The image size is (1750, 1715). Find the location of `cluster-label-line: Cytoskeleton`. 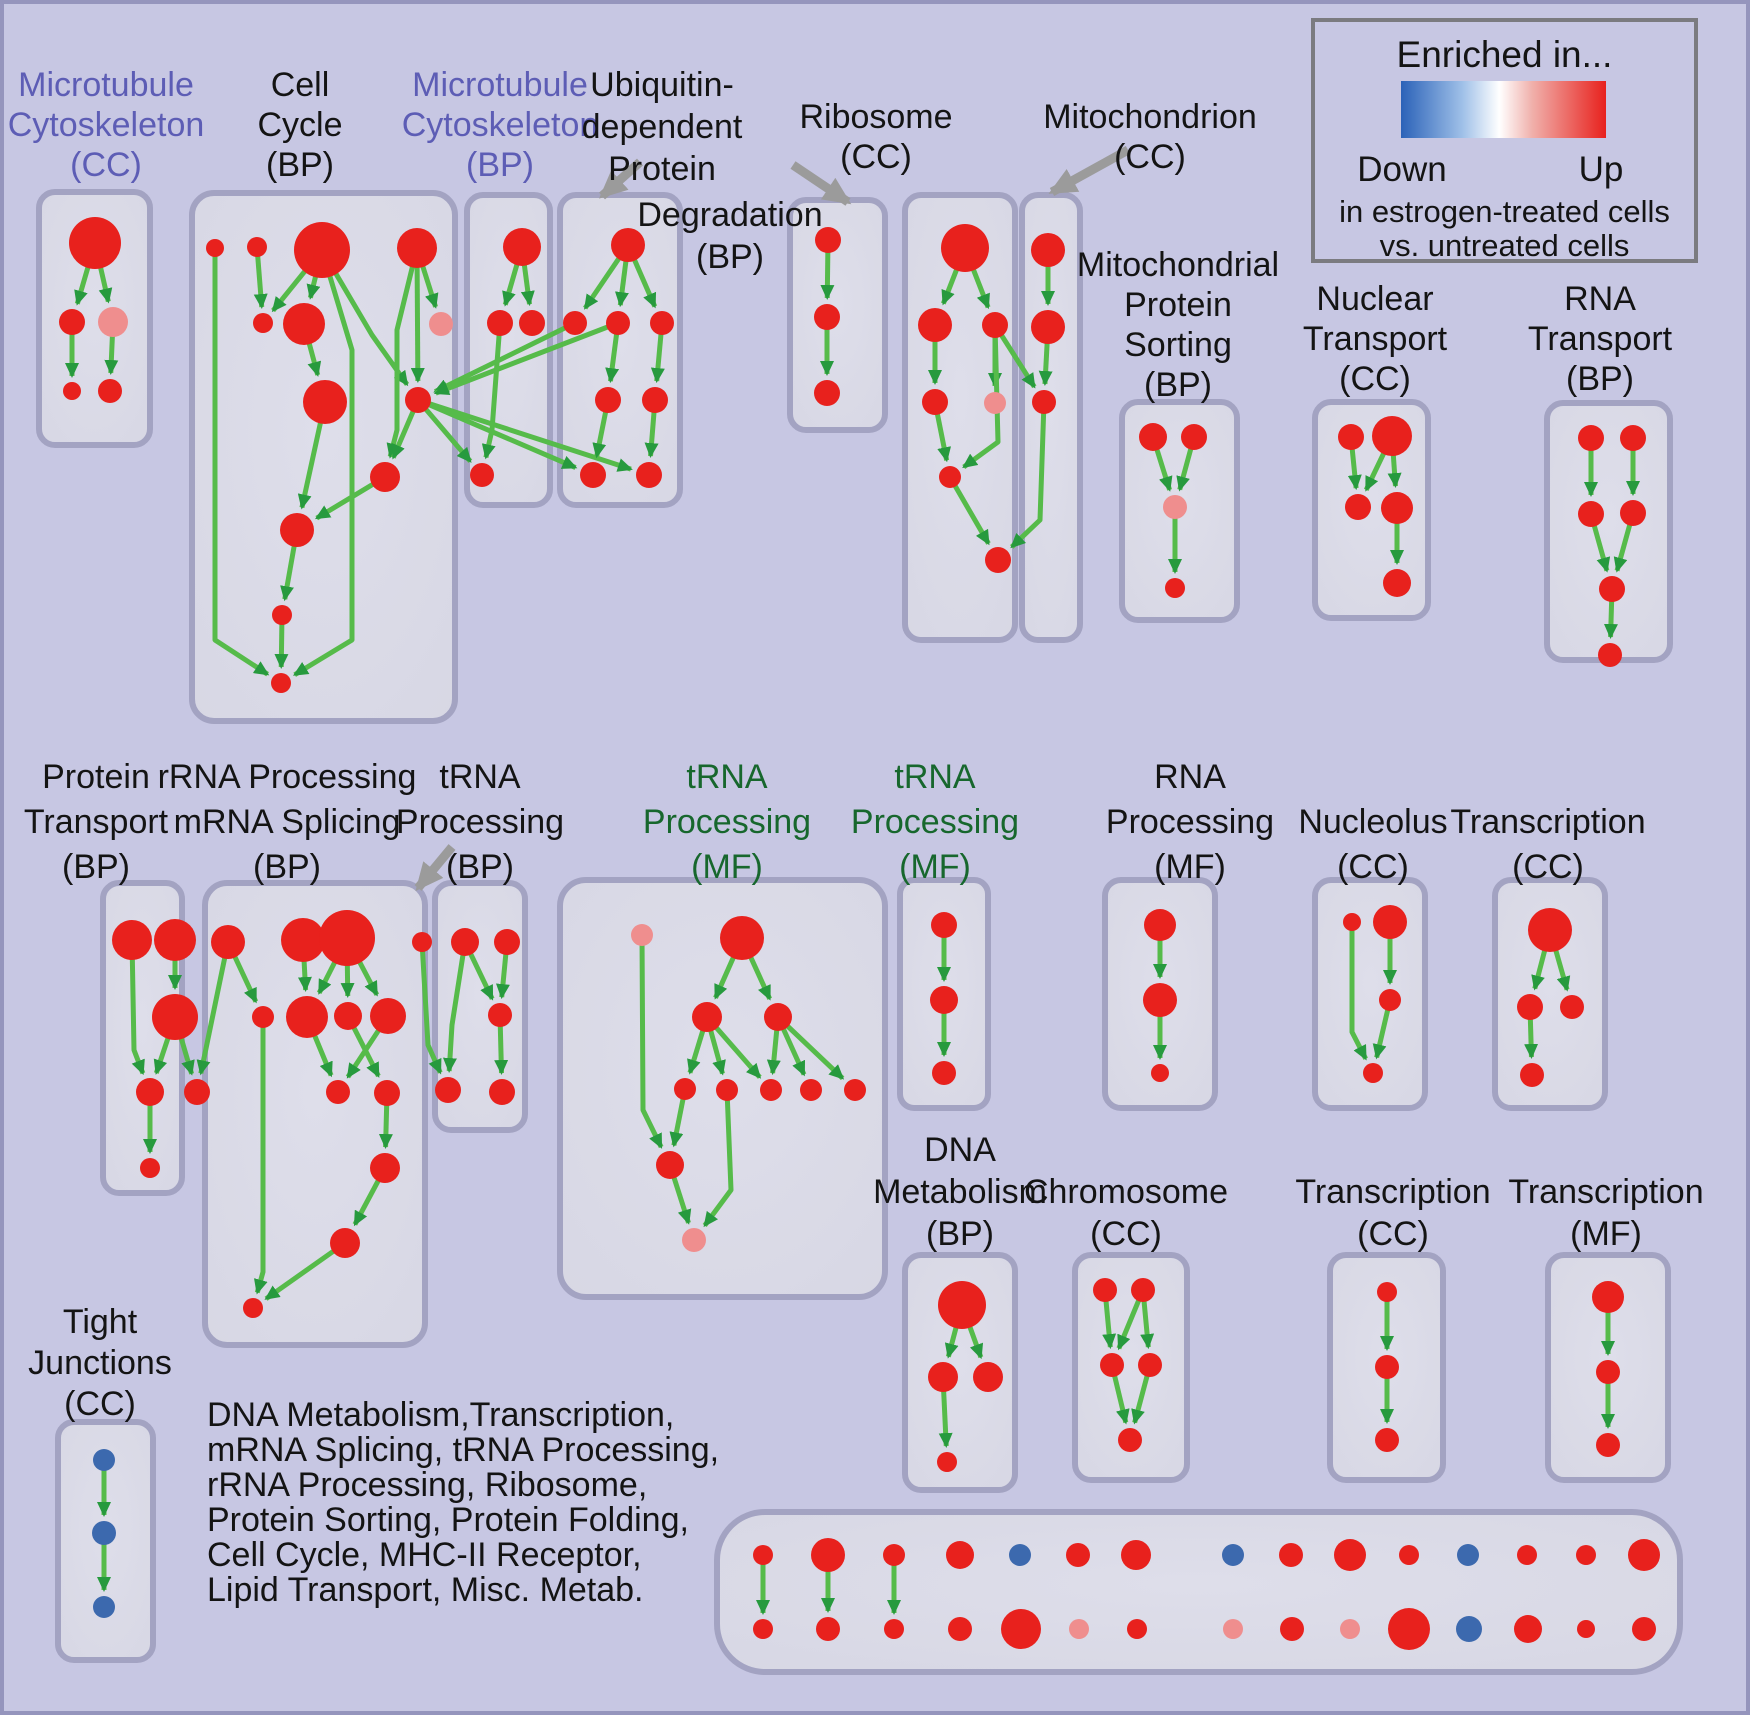

cluster-label-line: Cytoskeleton is located at coordinates (500, 125).